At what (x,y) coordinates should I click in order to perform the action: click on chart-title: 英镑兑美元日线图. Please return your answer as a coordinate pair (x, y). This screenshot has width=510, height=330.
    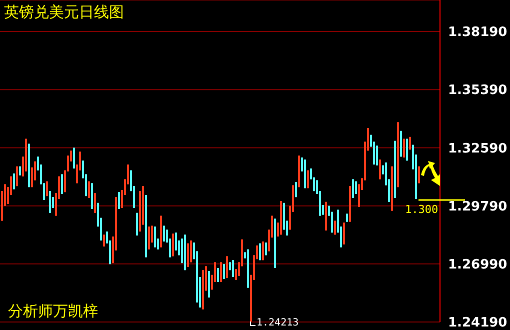
    Looking at the image, I should click on (64, 12).